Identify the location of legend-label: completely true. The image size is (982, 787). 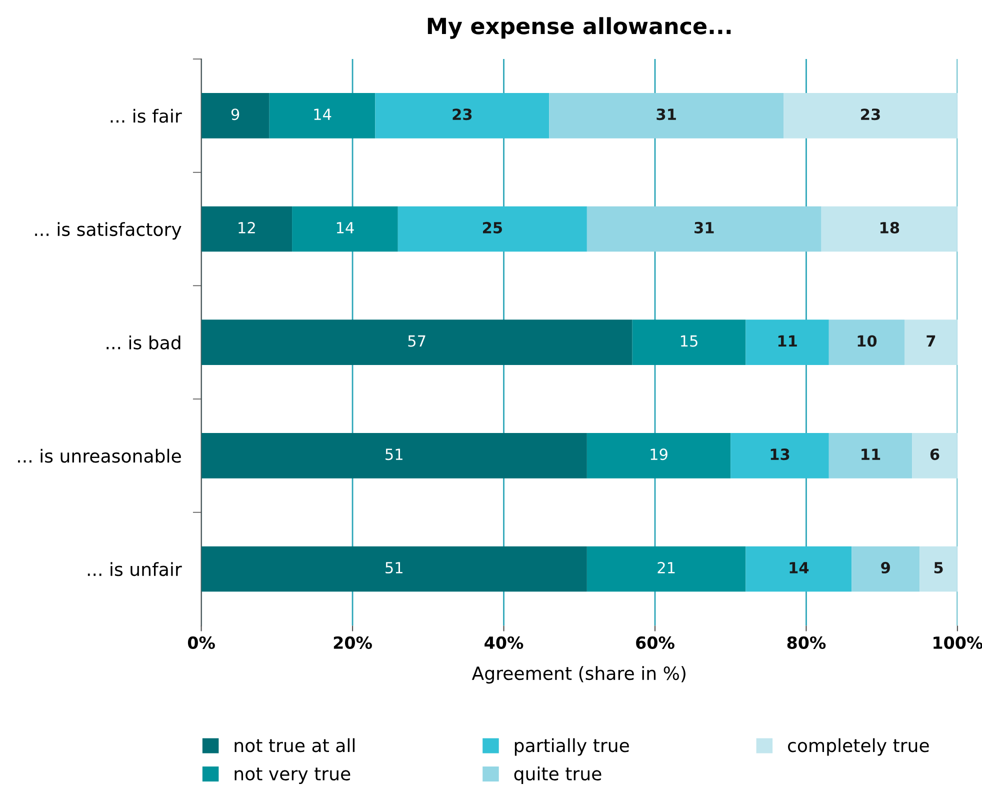
(858, 747).